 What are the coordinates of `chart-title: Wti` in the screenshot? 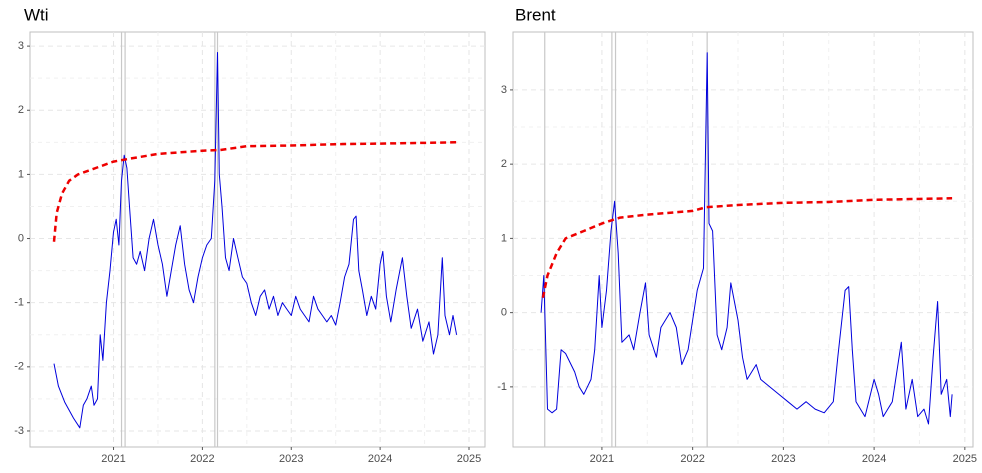 It's located at (36, 14).